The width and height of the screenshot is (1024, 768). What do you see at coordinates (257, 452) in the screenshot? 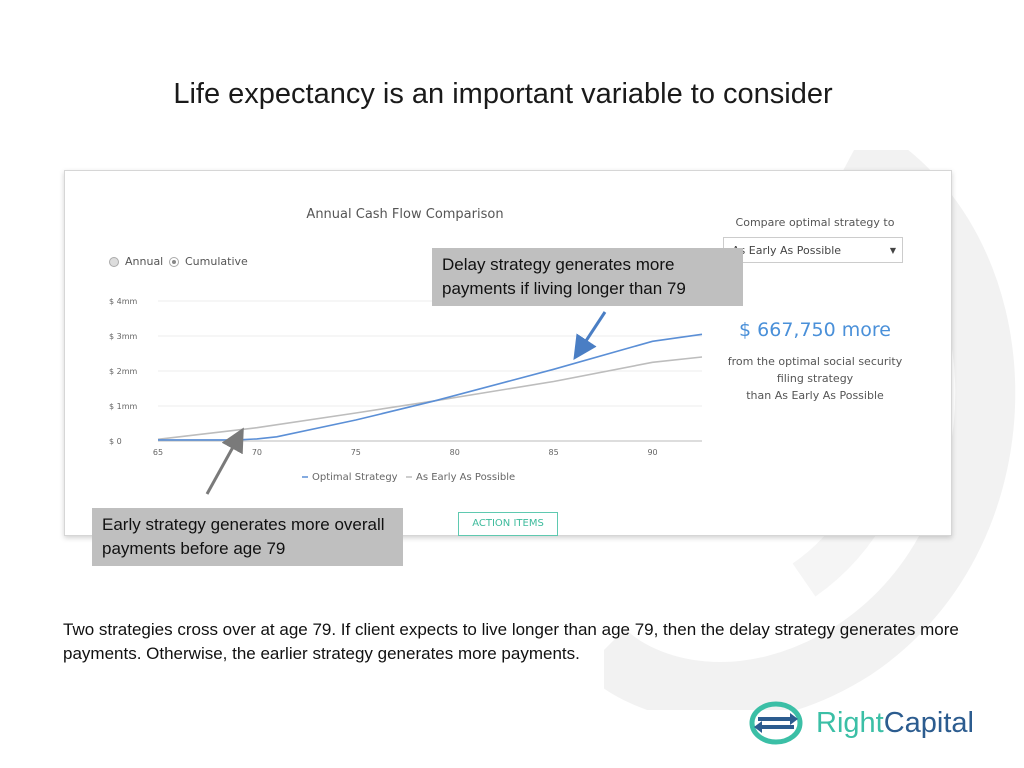
I see `x-tick-label: 70` at bounding box center [257, 452].